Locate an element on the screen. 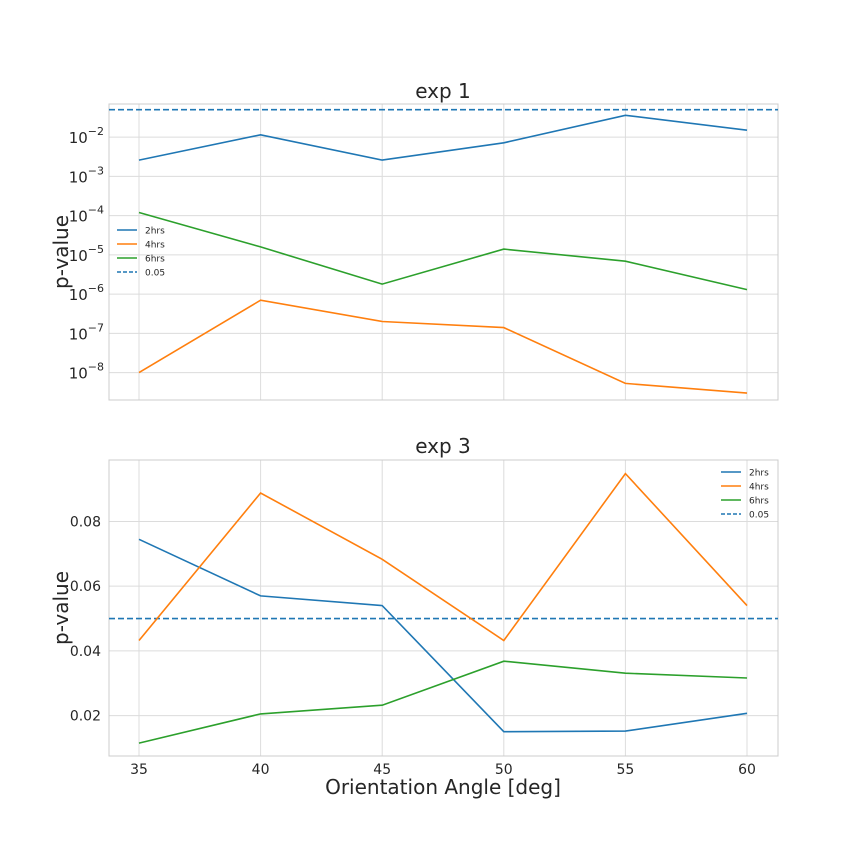  x-tick-label: 55 is located at coordinates (625, 770).